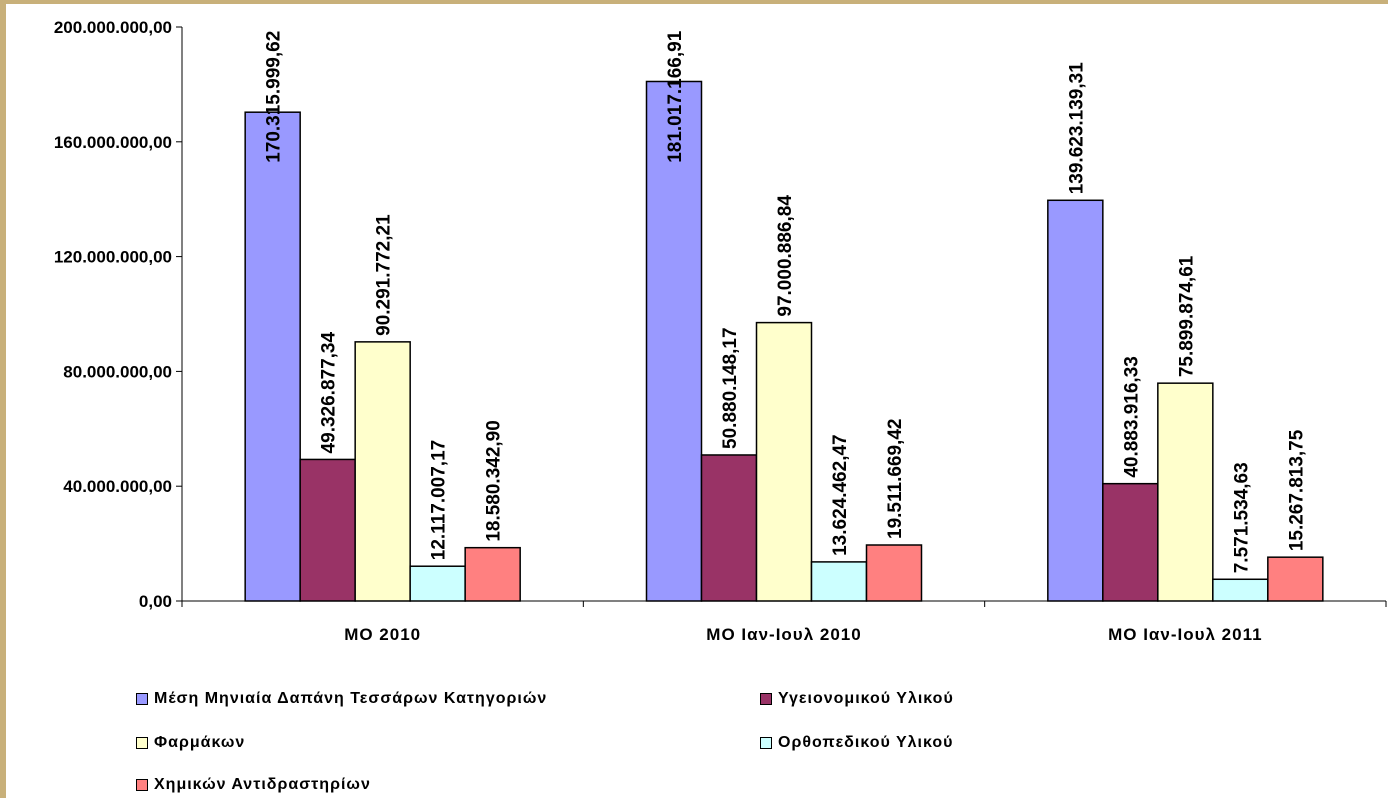 This screenshot has width=1388, height=798. Describe the element at coordinates (785, 256) in the screenshot. I see `data-label-2-1: 97.000.886,84` at that location.